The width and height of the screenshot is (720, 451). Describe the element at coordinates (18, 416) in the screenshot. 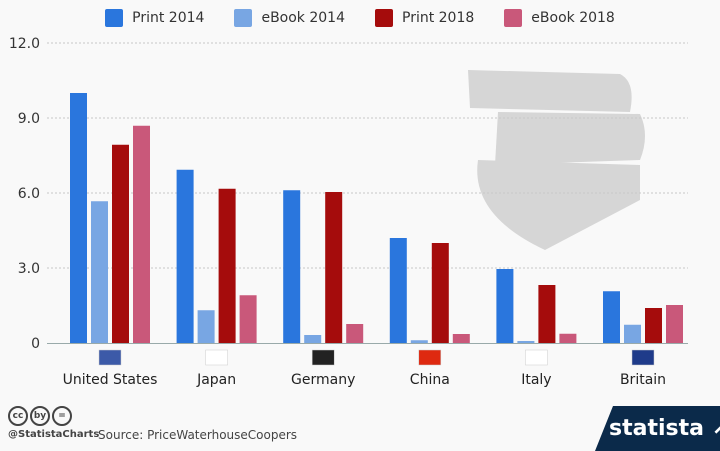

I see `cc-icon: cc` at that location.